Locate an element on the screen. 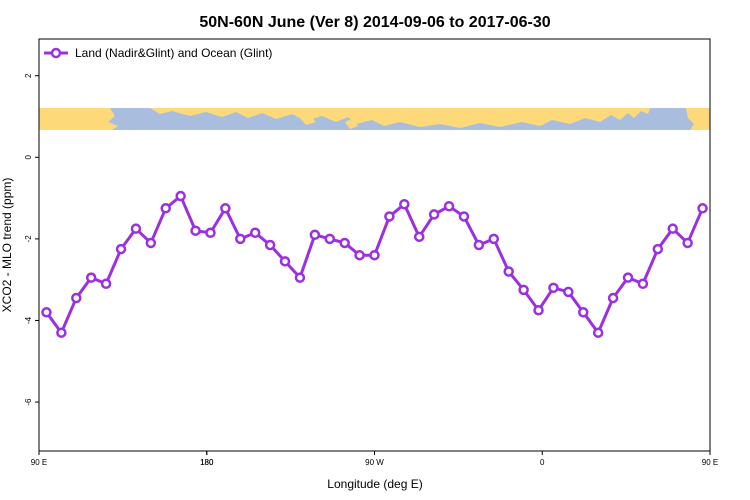  y-tick-label: -6 is located at coordinates (28, 402).